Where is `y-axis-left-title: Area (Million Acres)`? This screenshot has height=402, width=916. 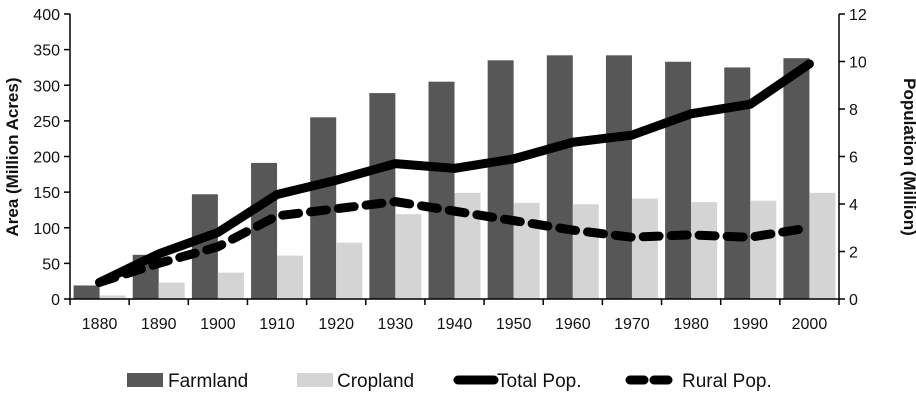
y-axis-left-title: Area (Million Acres) is located at coordinates (12, 156).